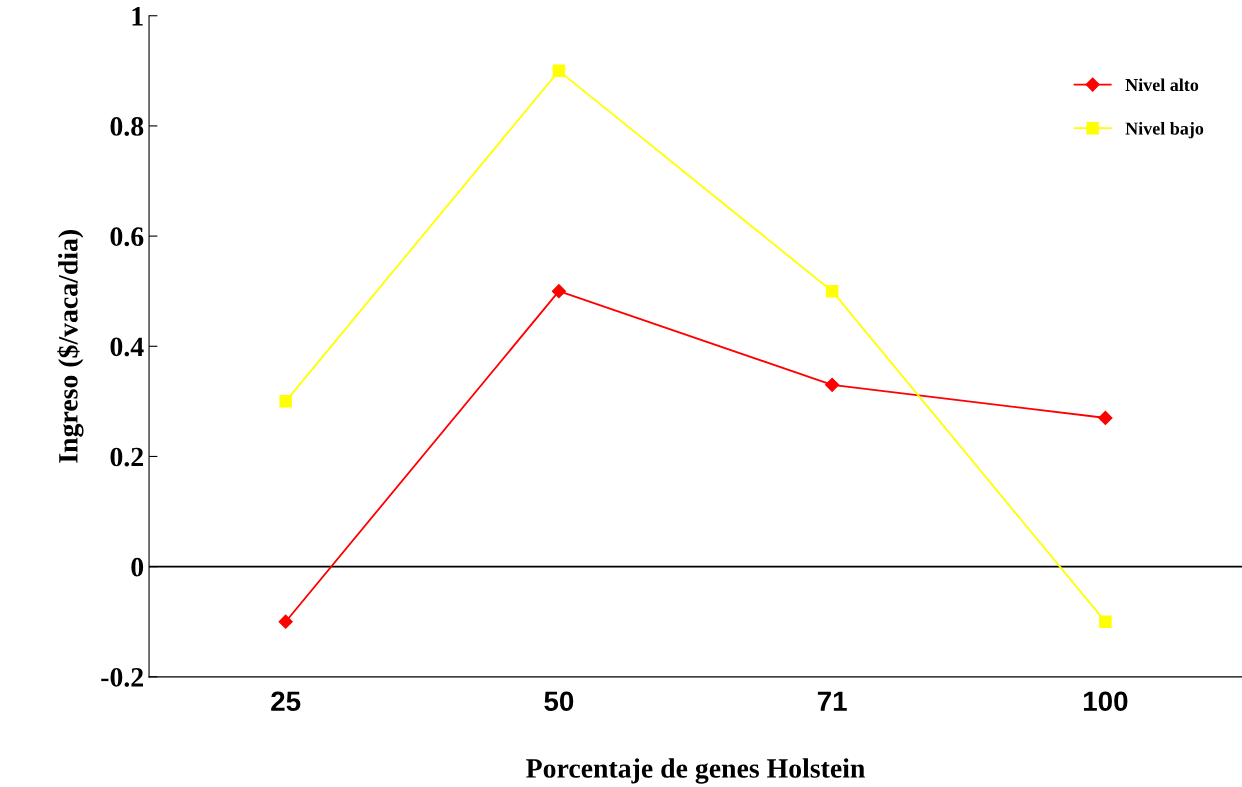 The height and width of the screenshot is (787, 1242). Describe the element at coordinates (127, 347) in the screenshot. I see `y-tick-label: 0.4` at that location.